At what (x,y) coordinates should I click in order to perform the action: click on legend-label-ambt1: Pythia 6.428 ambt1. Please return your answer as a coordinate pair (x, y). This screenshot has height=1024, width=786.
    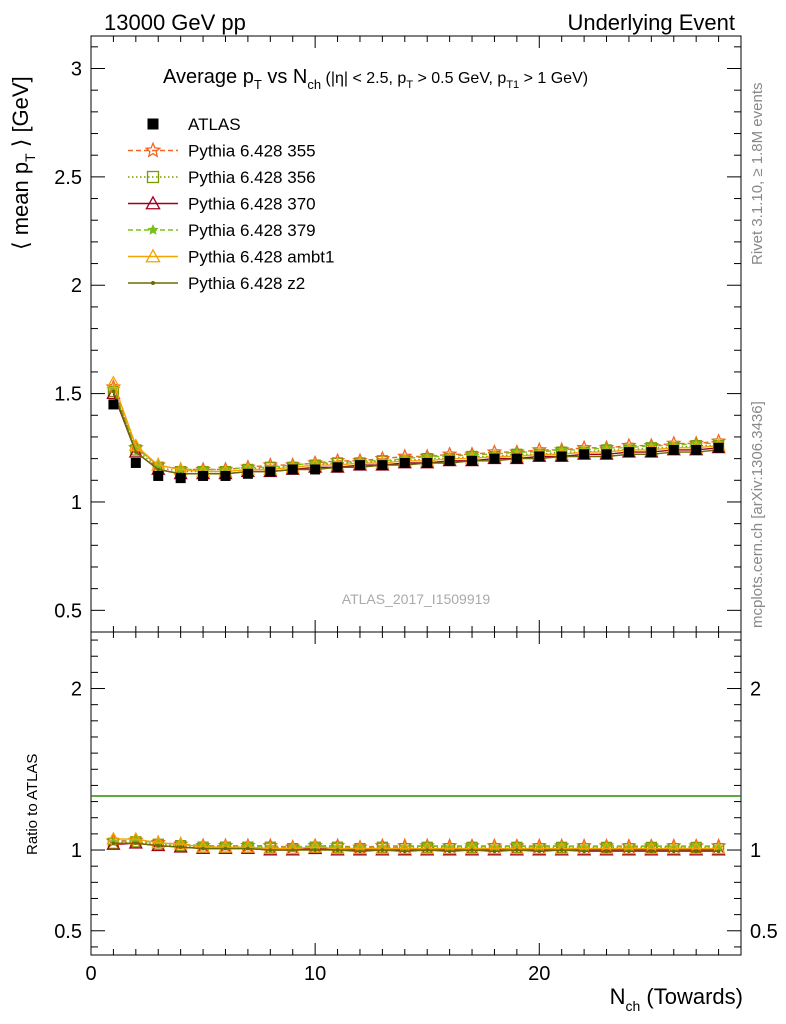
    Looking at the image, I should click on (261, 257).